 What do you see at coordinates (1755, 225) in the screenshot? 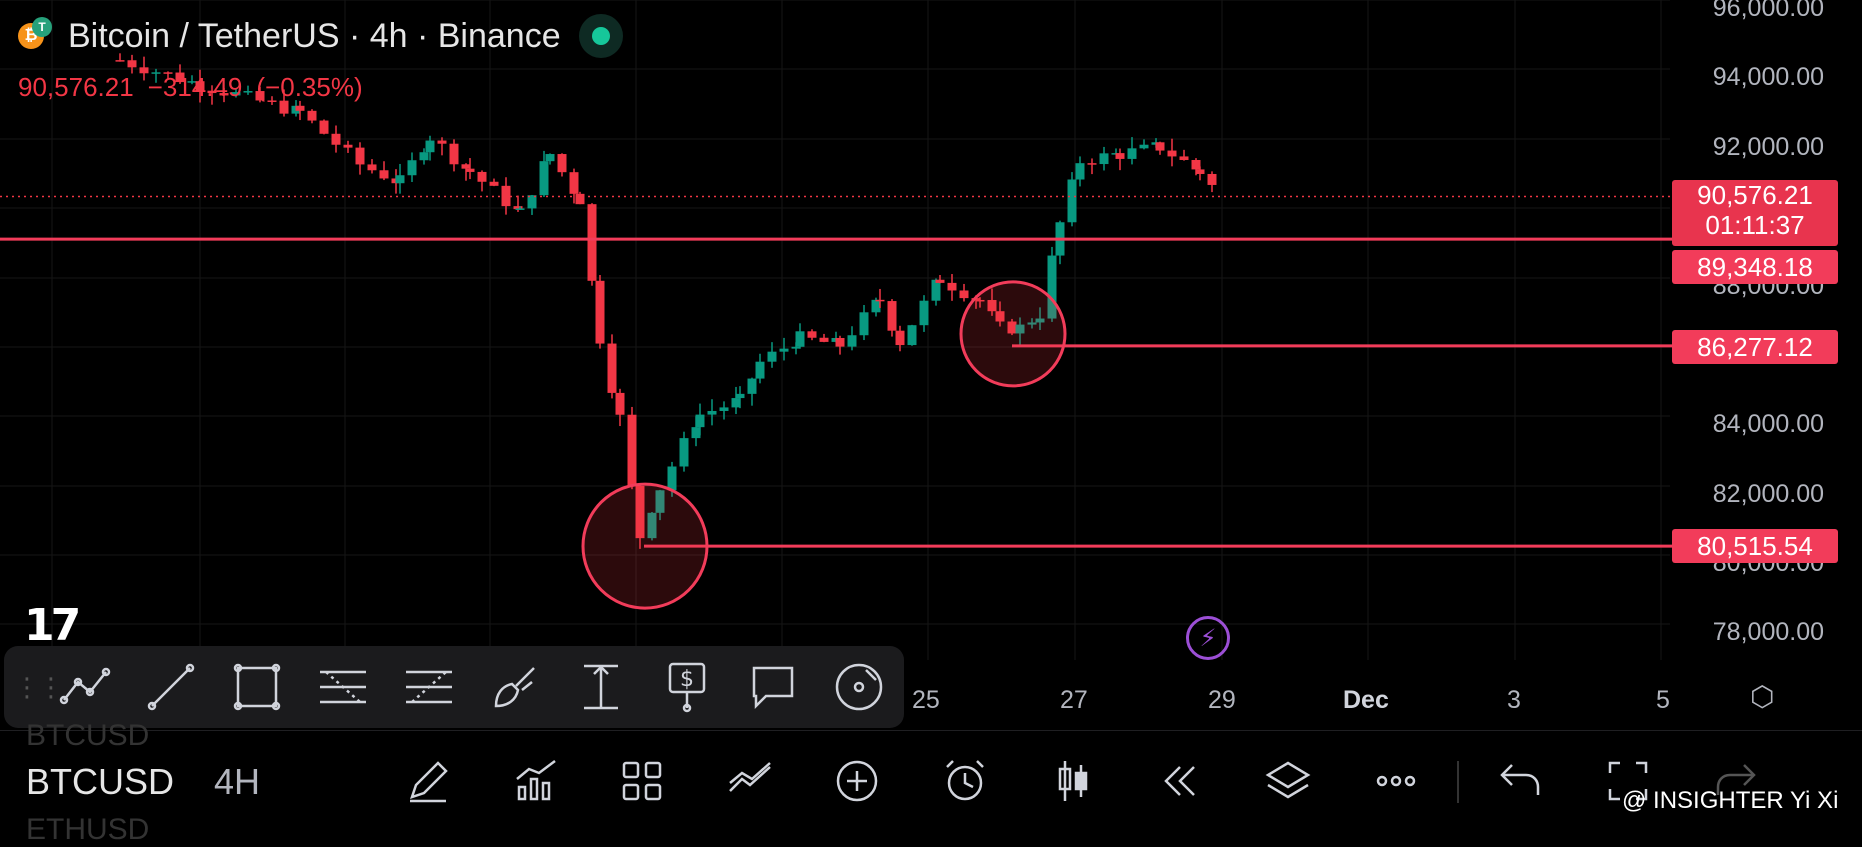
I see `bar-countdown: 01:11:37` at bounding box center [1755, 225].